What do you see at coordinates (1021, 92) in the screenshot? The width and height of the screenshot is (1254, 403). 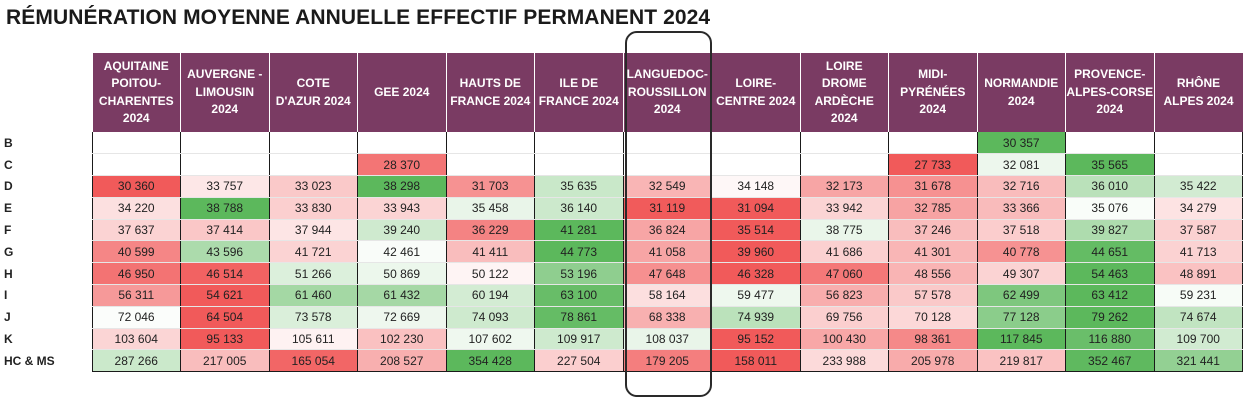 I see `column-header: NORMANDIE 2024` at bounding box center [1021, 92].